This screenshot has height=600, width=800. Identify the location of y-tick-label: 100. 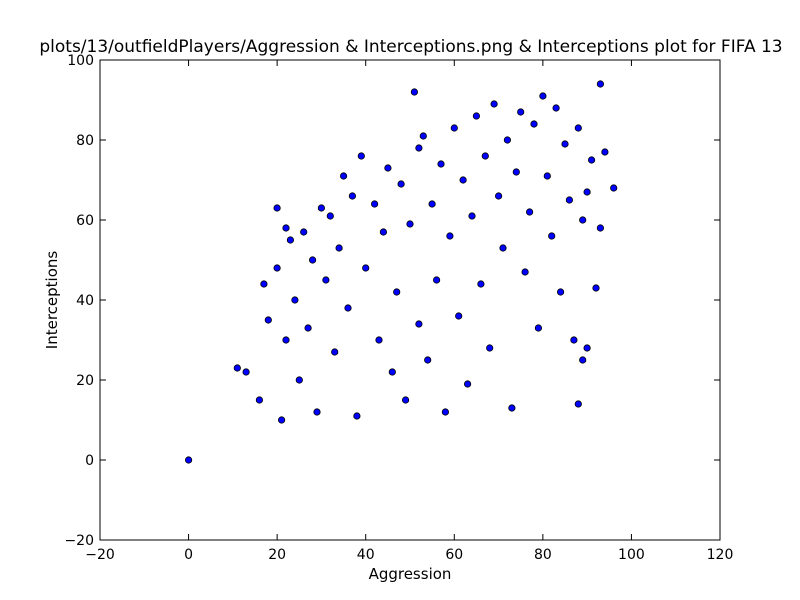
(80, 61).